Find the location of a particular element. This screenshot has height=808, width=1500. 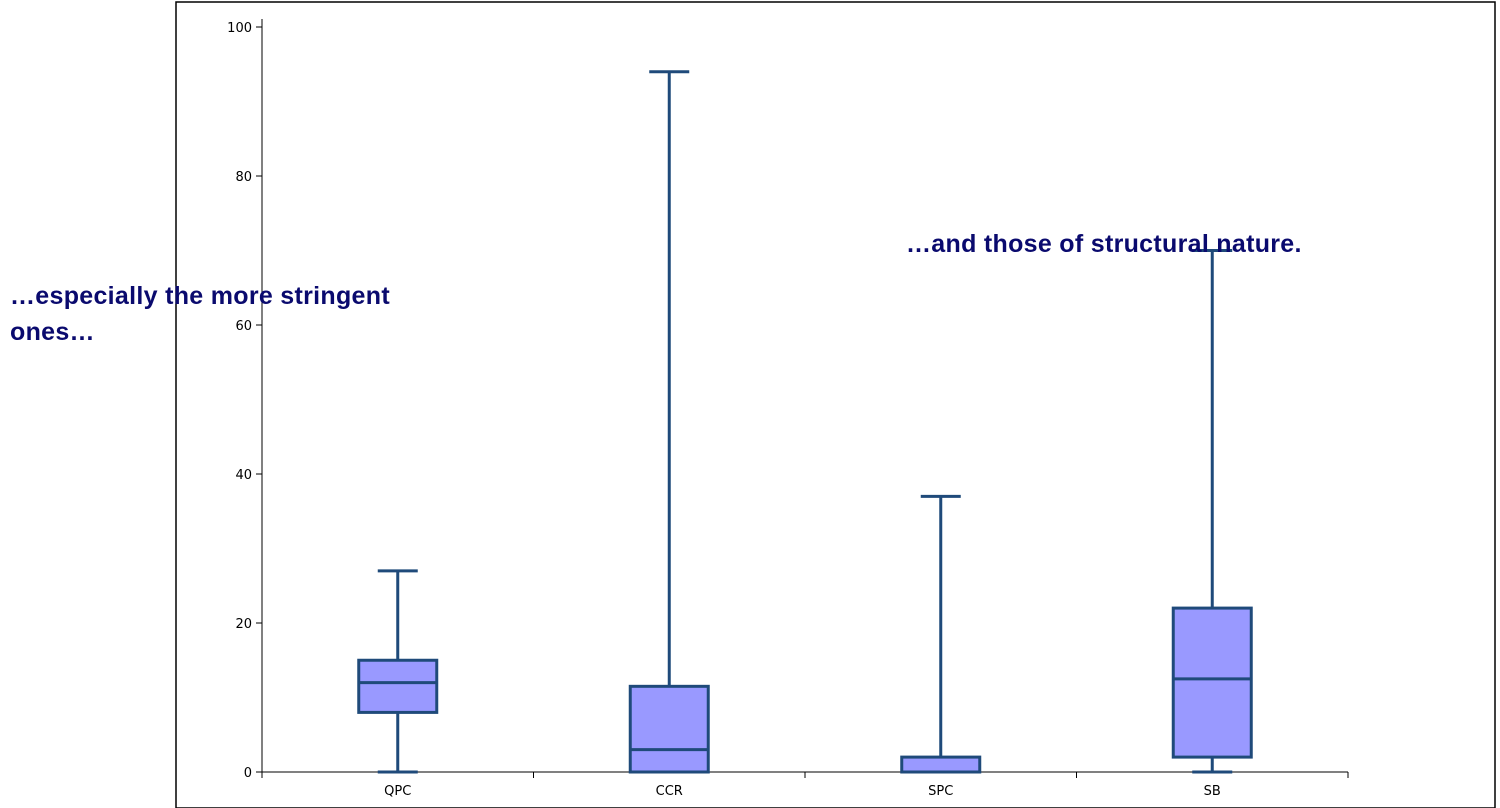

x-tick-label: QPC is located at coordinates (397, 791).